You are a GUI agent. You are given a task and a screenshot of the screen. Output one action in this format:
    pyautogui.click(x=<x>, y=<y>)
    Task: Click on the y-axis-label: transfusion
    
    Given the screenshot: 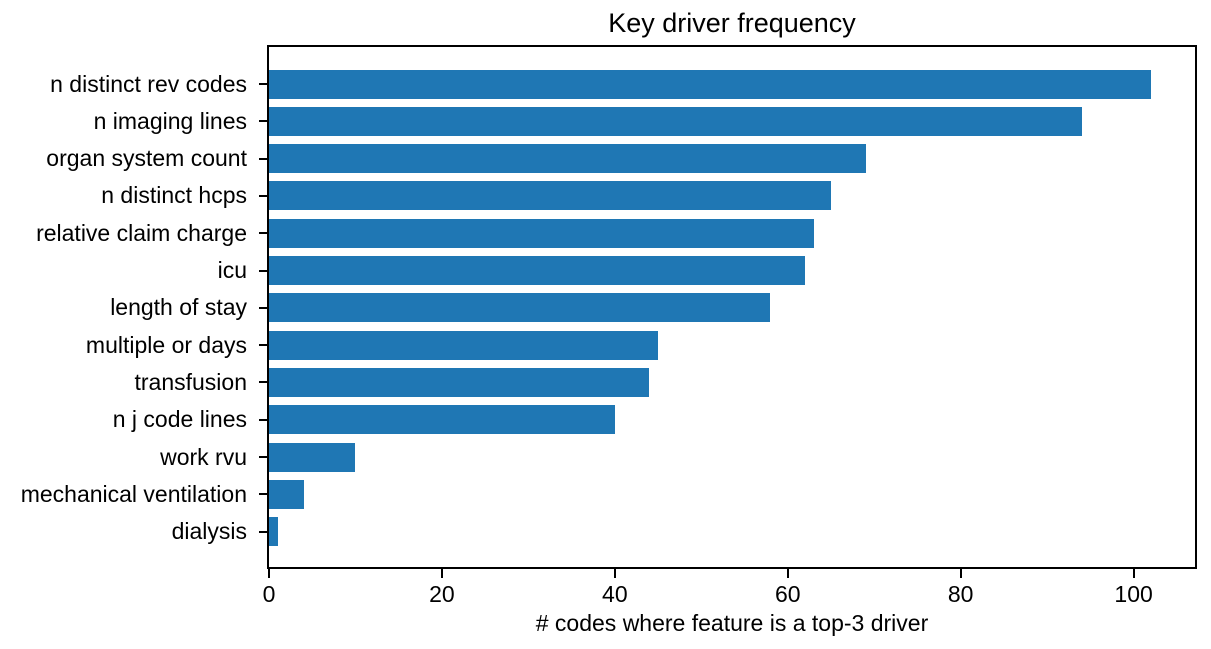 What is the action you would take?
    pyautogui.click(x=190, y=381)
    